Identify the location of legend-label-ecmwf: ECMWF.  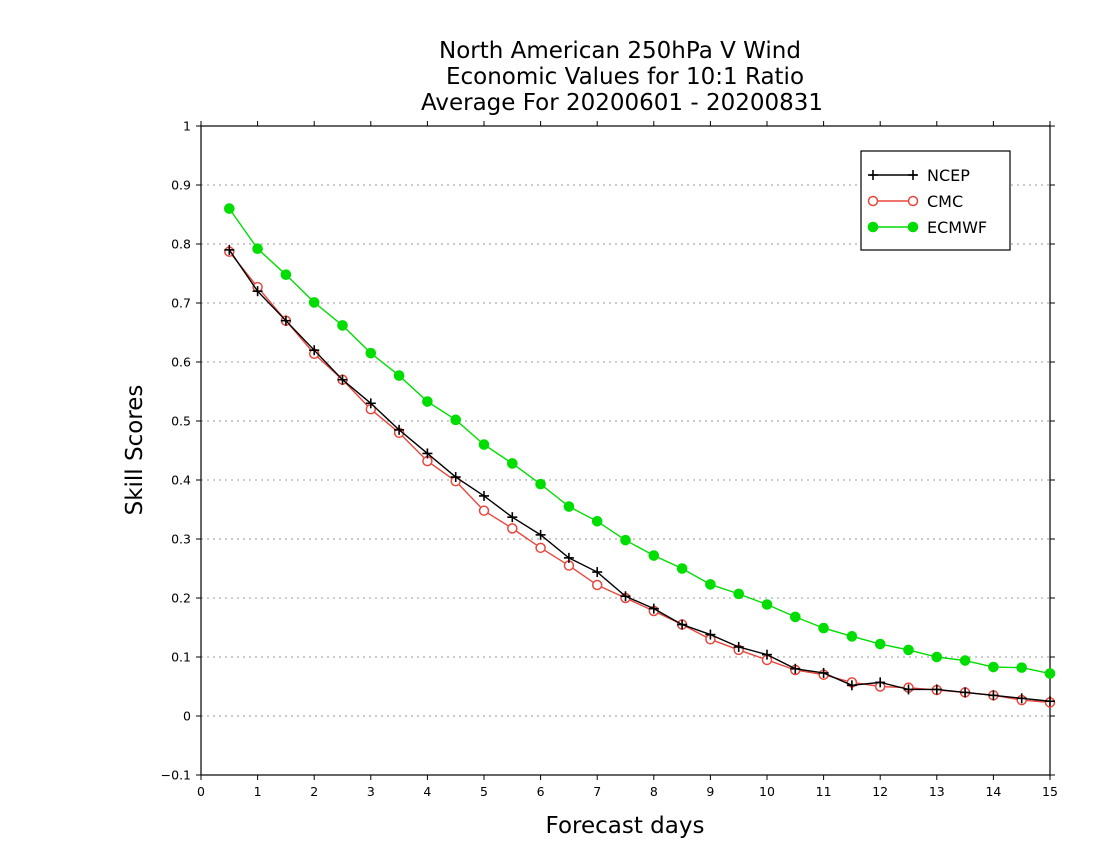
(957, 227).